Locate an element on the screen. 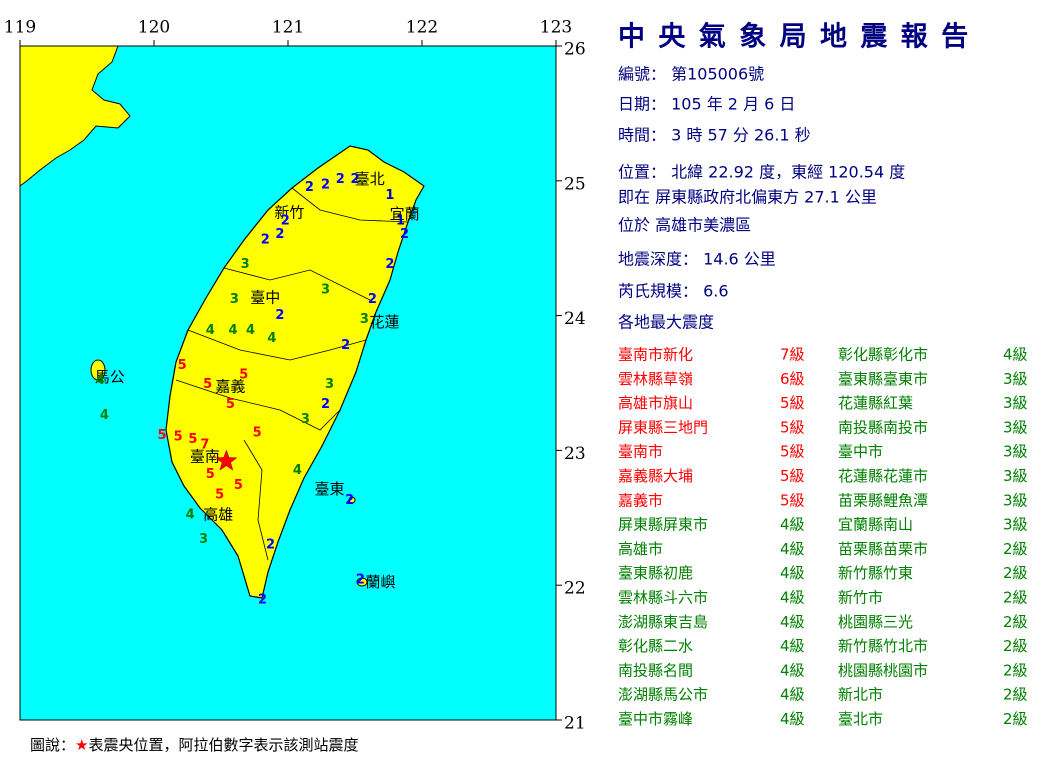  place-name: 桃園縣桃園市 is located at coordinates (883, 670).